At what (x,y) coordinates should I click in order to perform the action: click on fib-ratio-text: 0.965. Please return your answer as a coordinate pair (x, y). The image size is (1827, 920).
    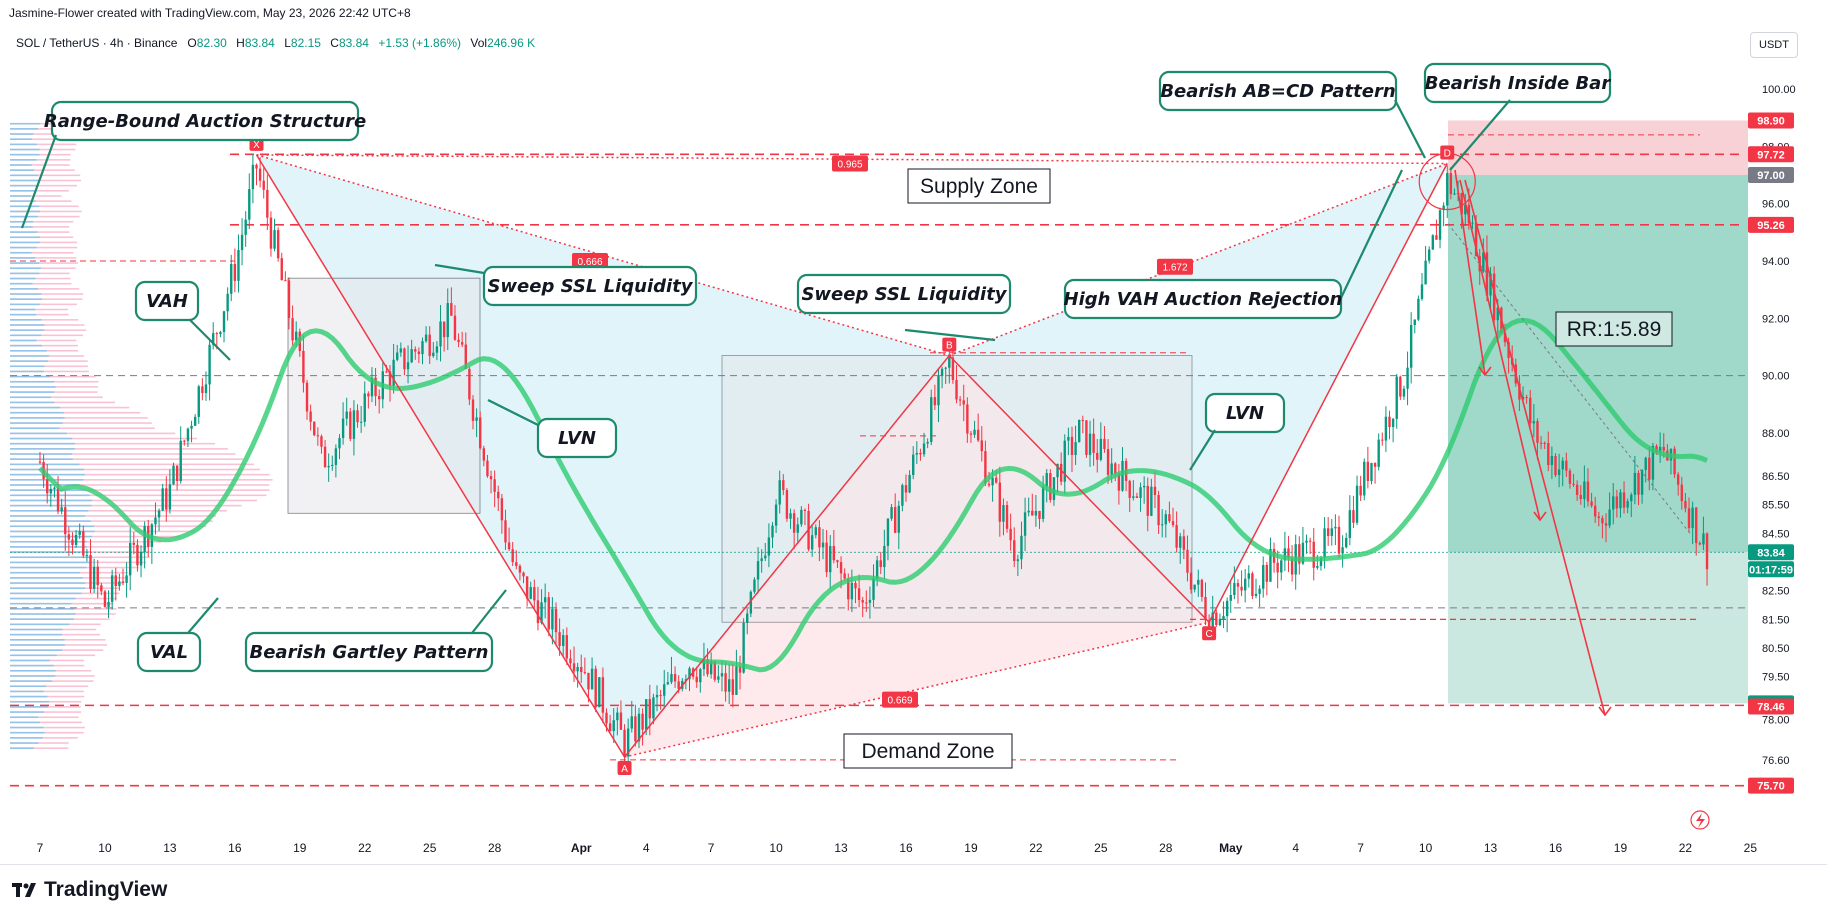
    Looking at the image, I should click on (849, 164).